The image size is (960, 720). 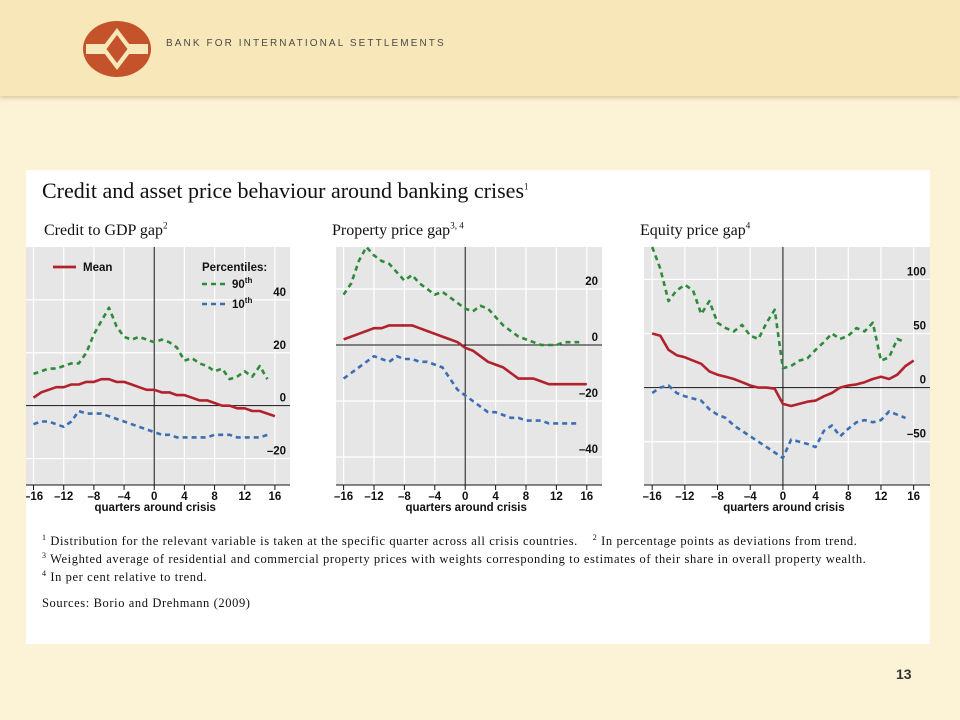 What do you see at coordinates (279, 293) in the screenshot?
I see `y-tick-label: 40` at bounding box center [279, 293].